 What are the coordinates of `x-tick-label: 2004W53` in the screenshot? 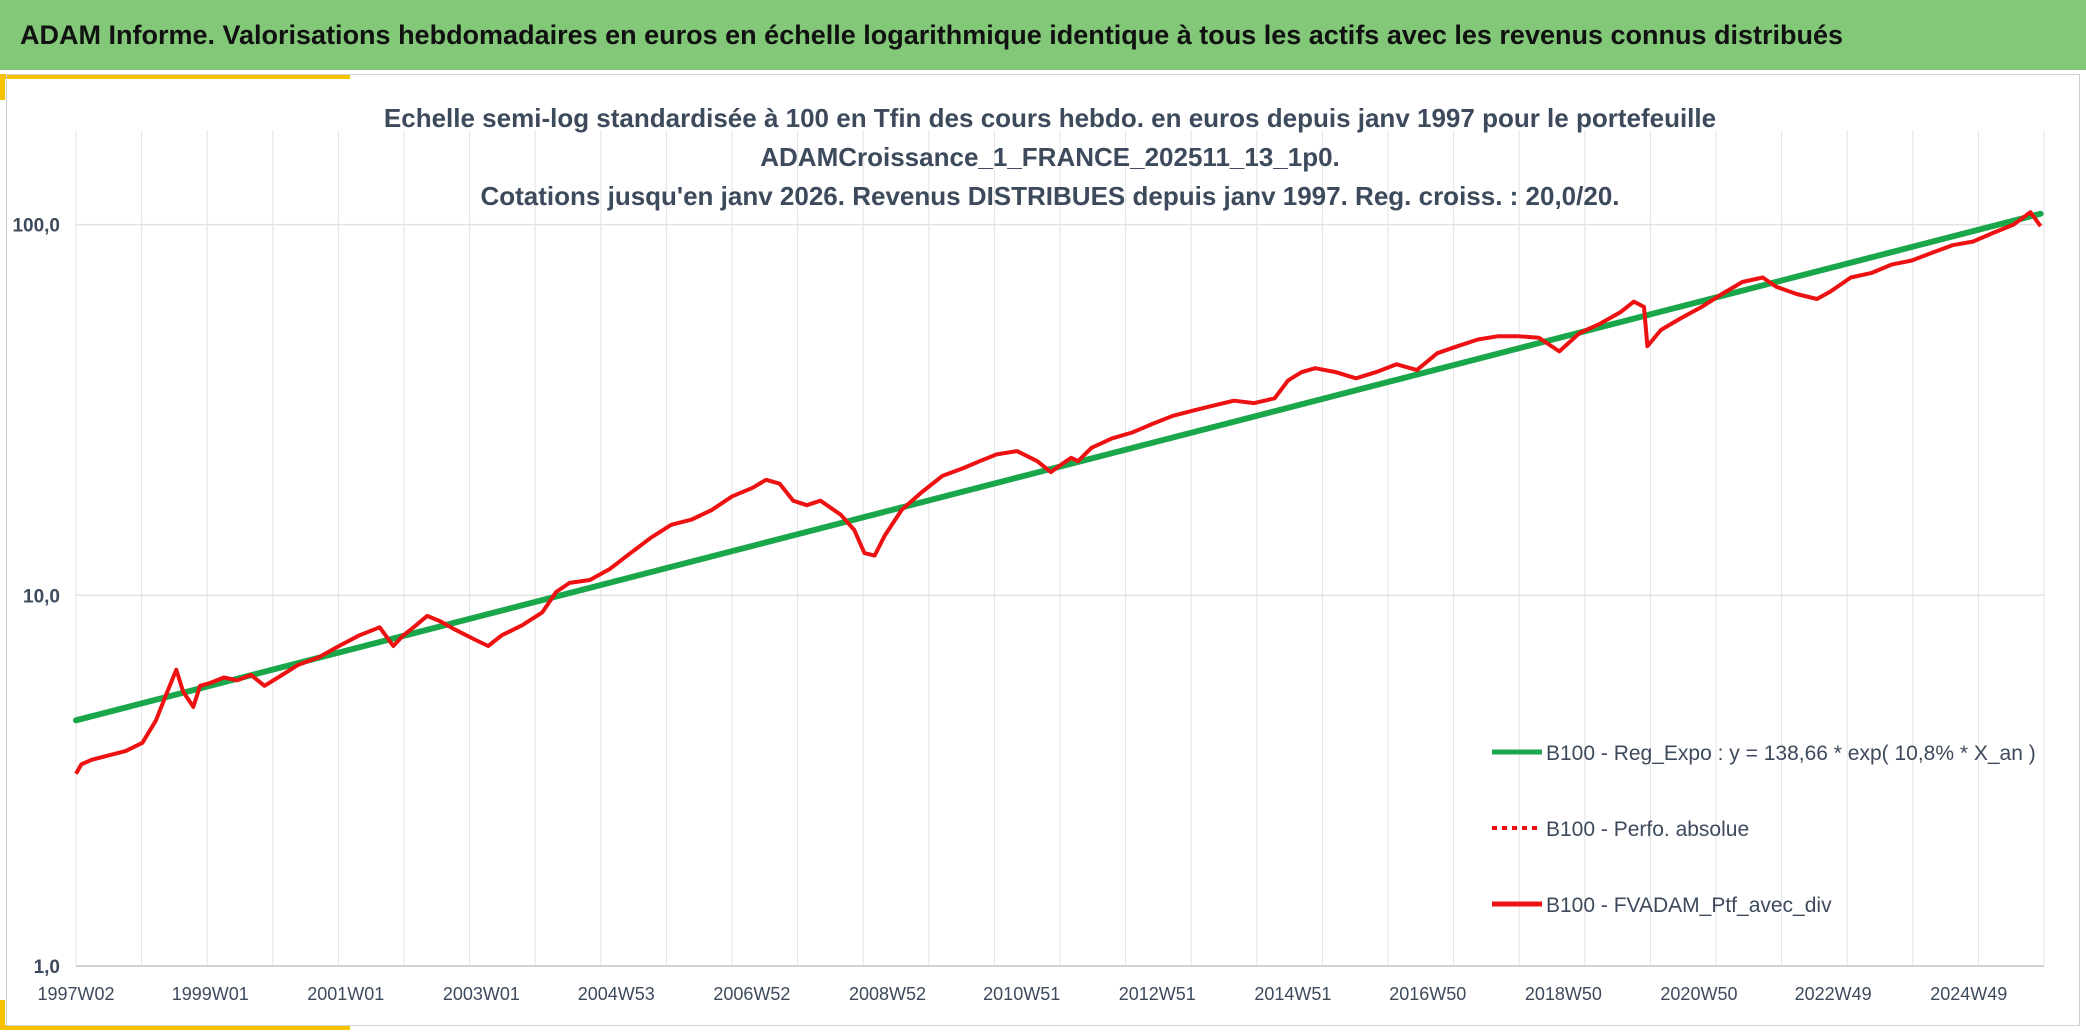 It's located at (616, 994).